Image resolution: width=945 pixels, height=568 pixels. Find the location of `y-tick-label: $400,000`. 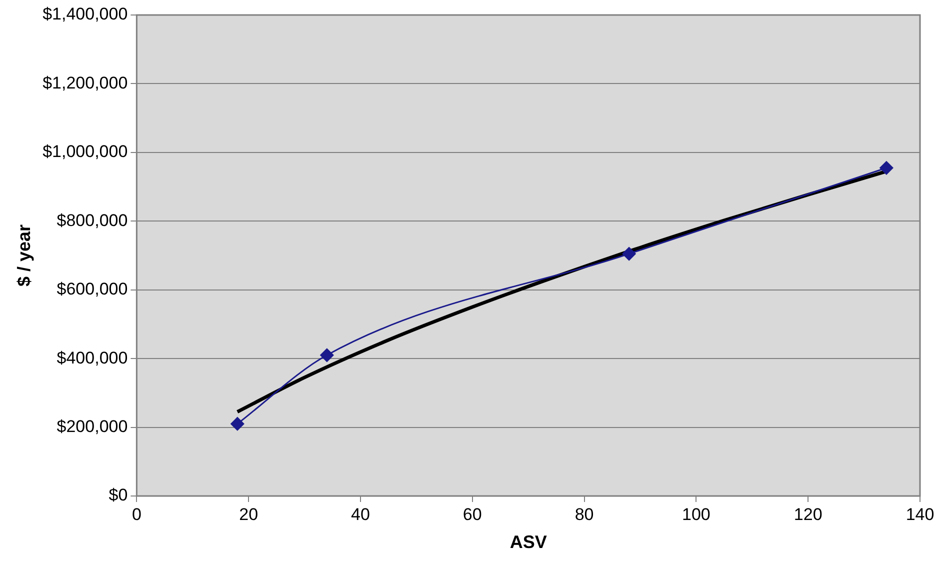

y-tick-label: $400,000 is located at coordinates (92, 358).